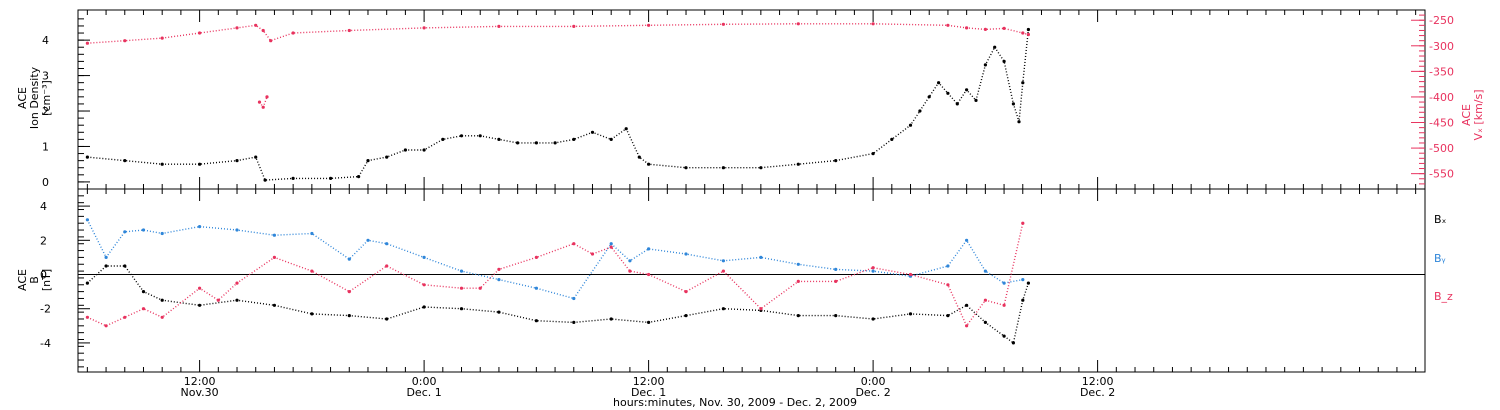  Describe the element at coordinates (45, 182) in the screenshot. I see `density-tick-label: 0` at that location.